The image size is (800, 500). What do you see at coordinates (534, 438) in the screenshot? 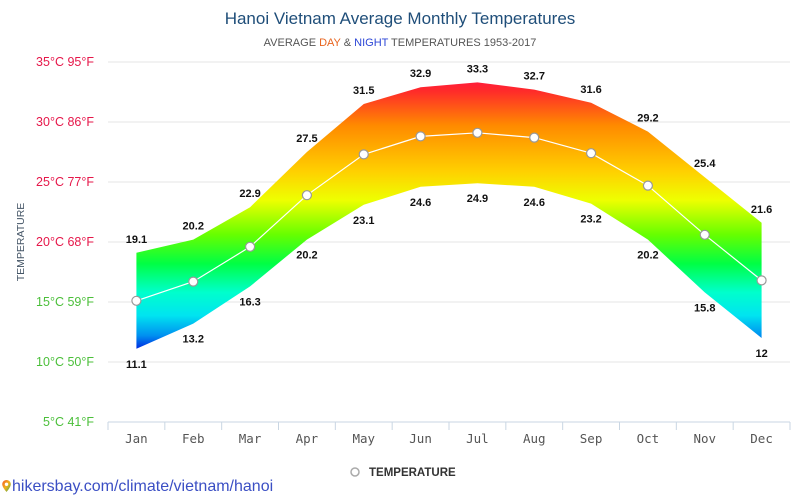
I see `x-tick-label: Aug` at bounding box center [534, 438].